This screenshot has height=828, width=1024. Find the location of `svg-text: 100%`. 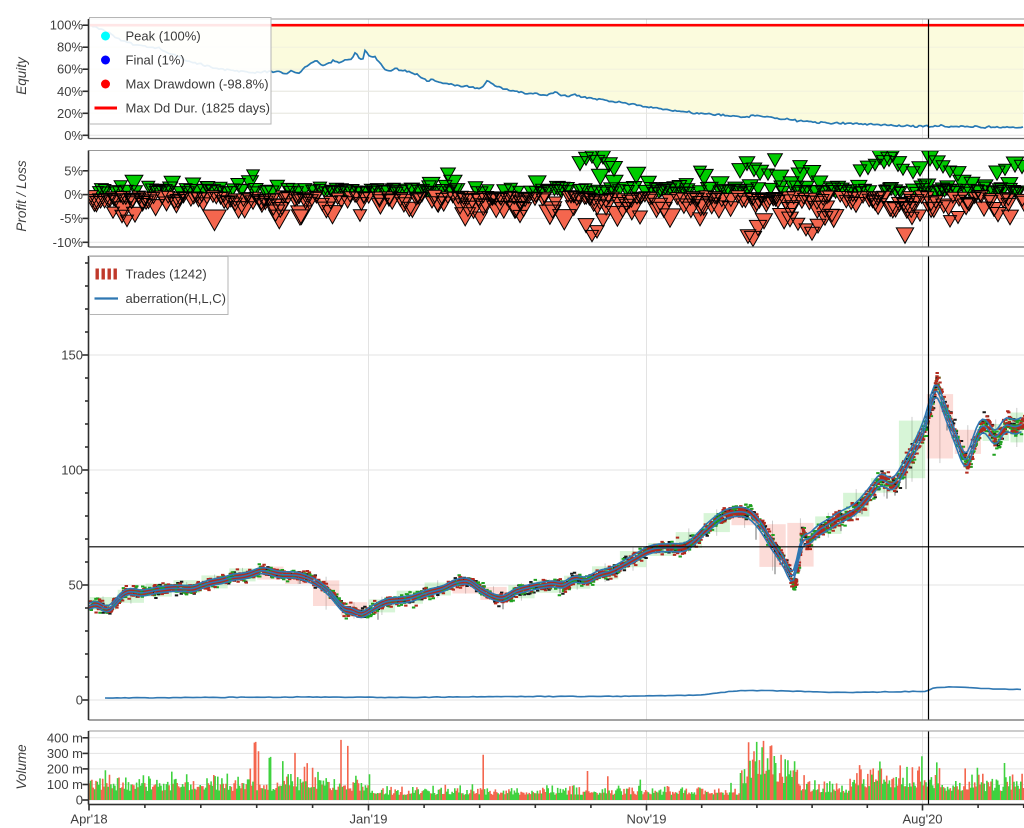

svg-text: 100% is located at coordinates (67, 25).